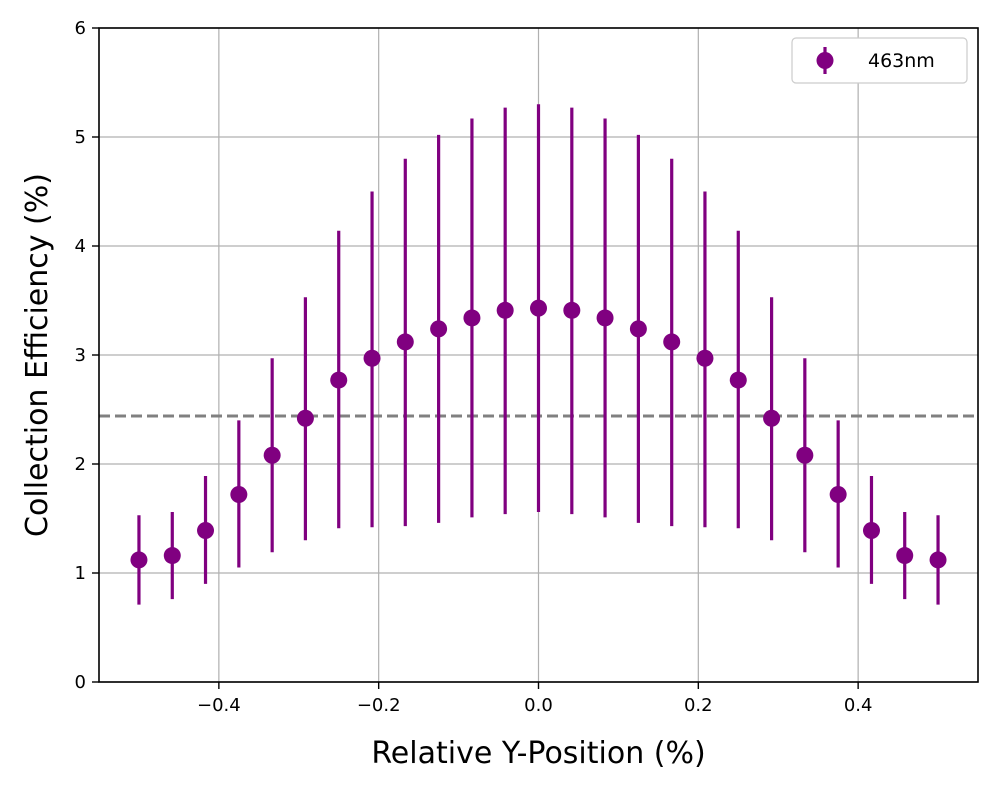 Image resolution: width=996 pixels, height=795 pixels. I want to click on y-tick-label-2: 2, so click(80, 464).